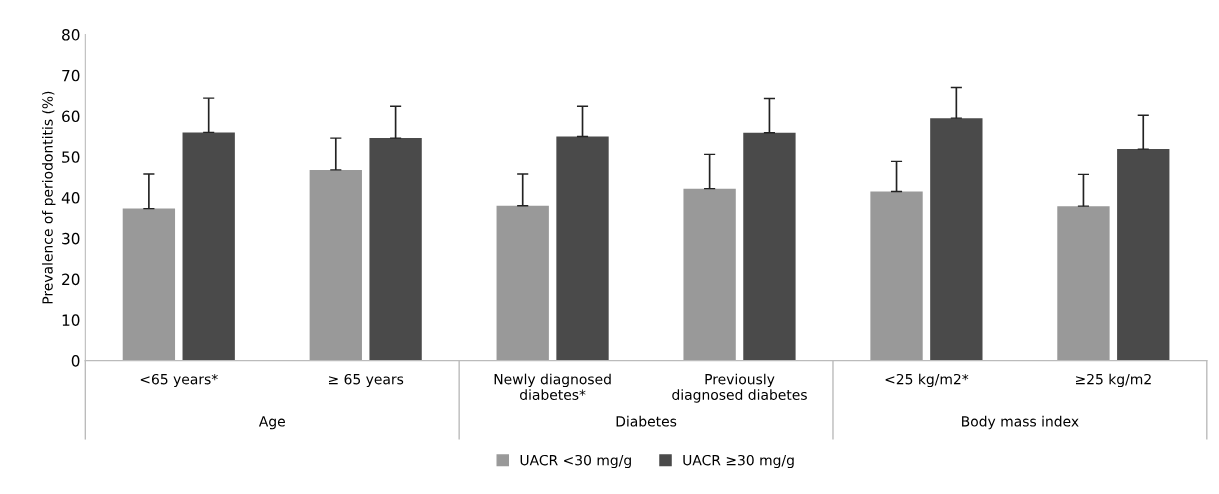 The image size is (1219, 494). What do you see at coordinates (71, 238) in the screenshot?
I see `y-tick-label: 30` at bounding box center [71, 238].